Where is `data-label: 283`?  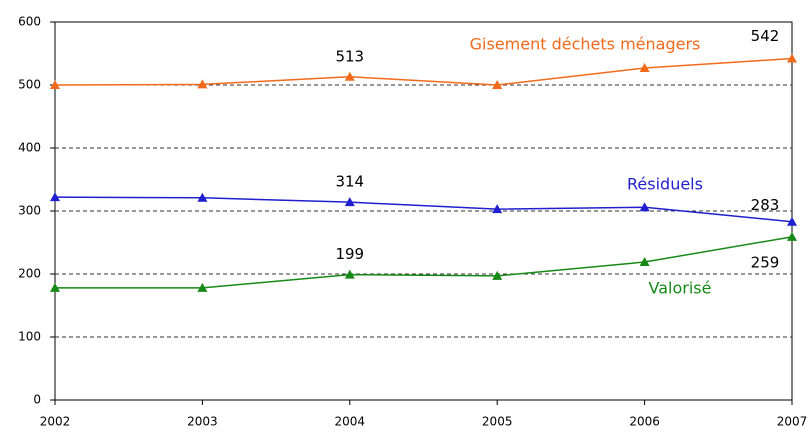
data-label: 283 is located at coordinates (765, 205).